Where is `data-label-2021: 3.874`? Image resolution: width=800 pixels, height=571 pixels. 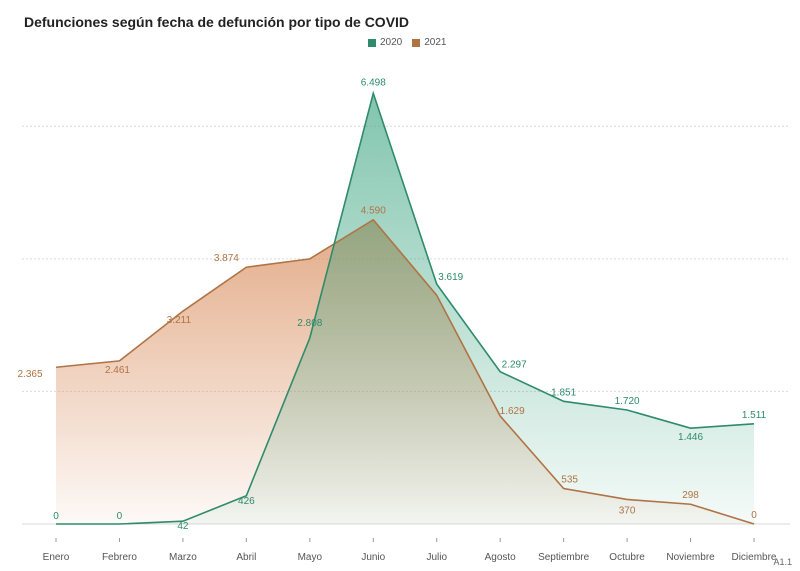
data-label-2021: 3.874 is located at coordinates (226, 258).